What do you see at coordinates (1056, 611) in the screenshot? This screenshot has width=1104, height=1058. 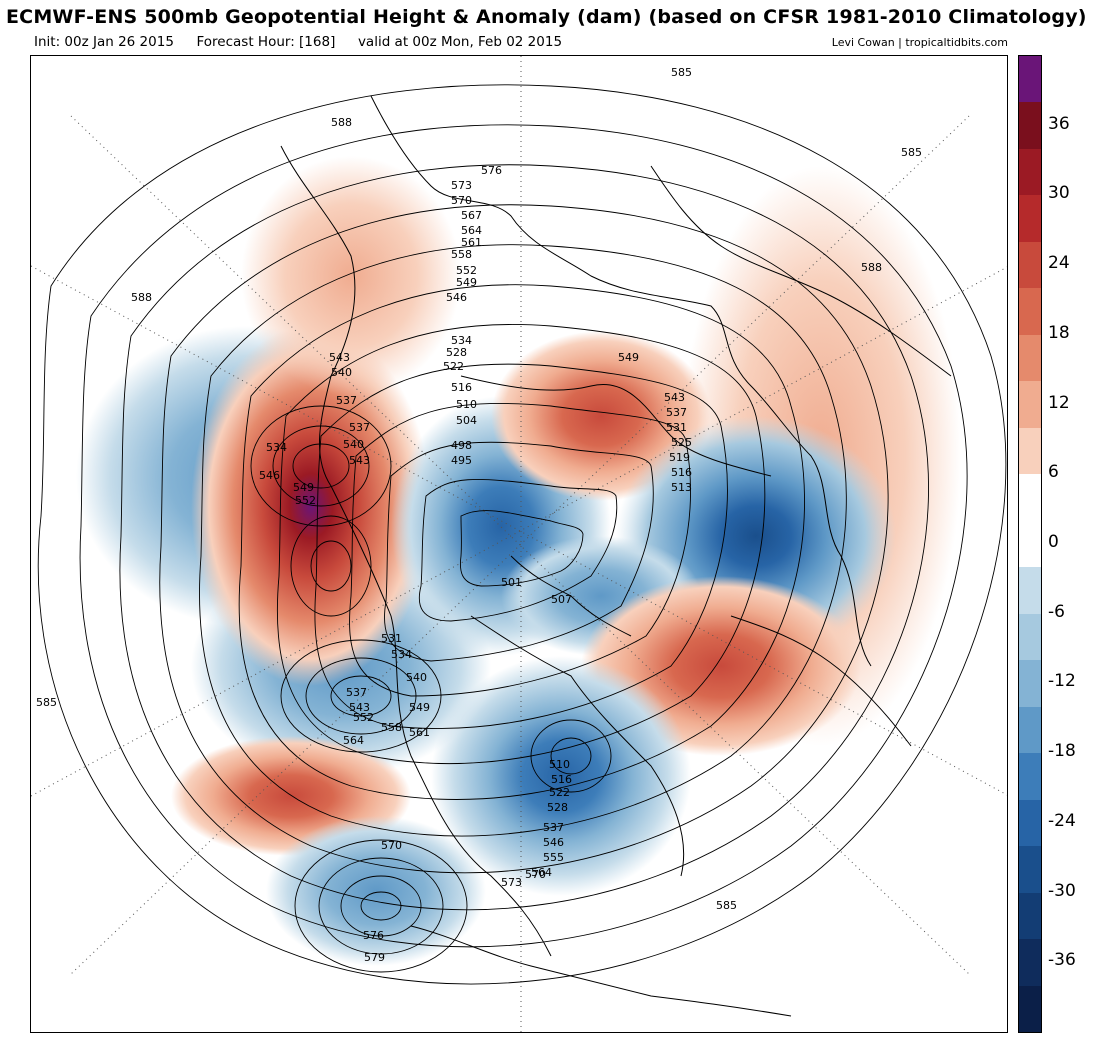 I see `colorbar-label: -6` at bounding box center [1056, 611].